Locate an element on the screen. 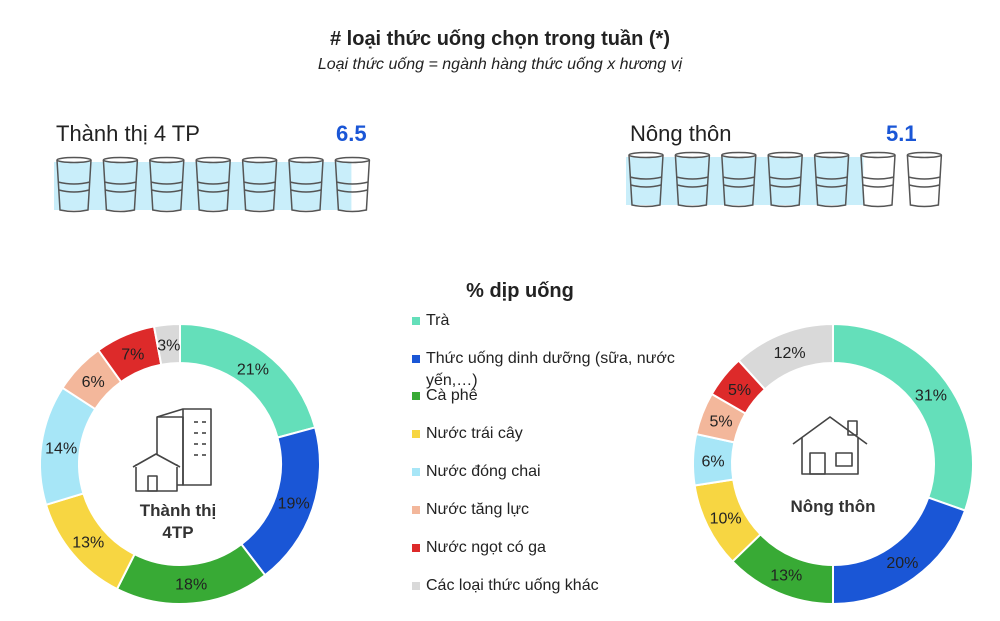  donut-slice-label: 10% is located at coordinates (726, 518).